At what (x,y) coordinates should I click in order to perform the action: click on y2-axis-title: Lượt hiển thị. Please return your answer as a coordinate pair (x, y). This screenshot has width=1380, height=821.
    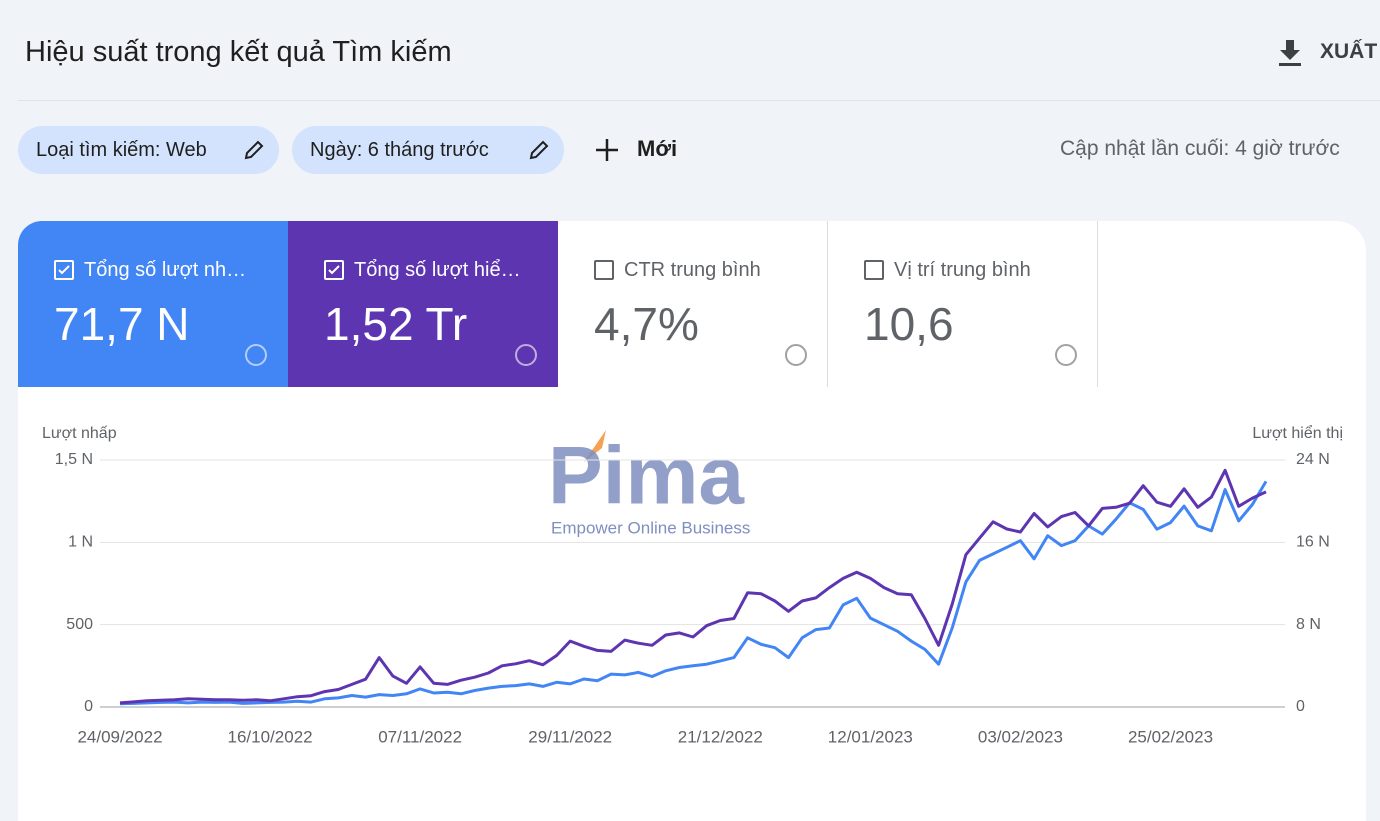
    Looking at the image, I should click on (1297, 433).